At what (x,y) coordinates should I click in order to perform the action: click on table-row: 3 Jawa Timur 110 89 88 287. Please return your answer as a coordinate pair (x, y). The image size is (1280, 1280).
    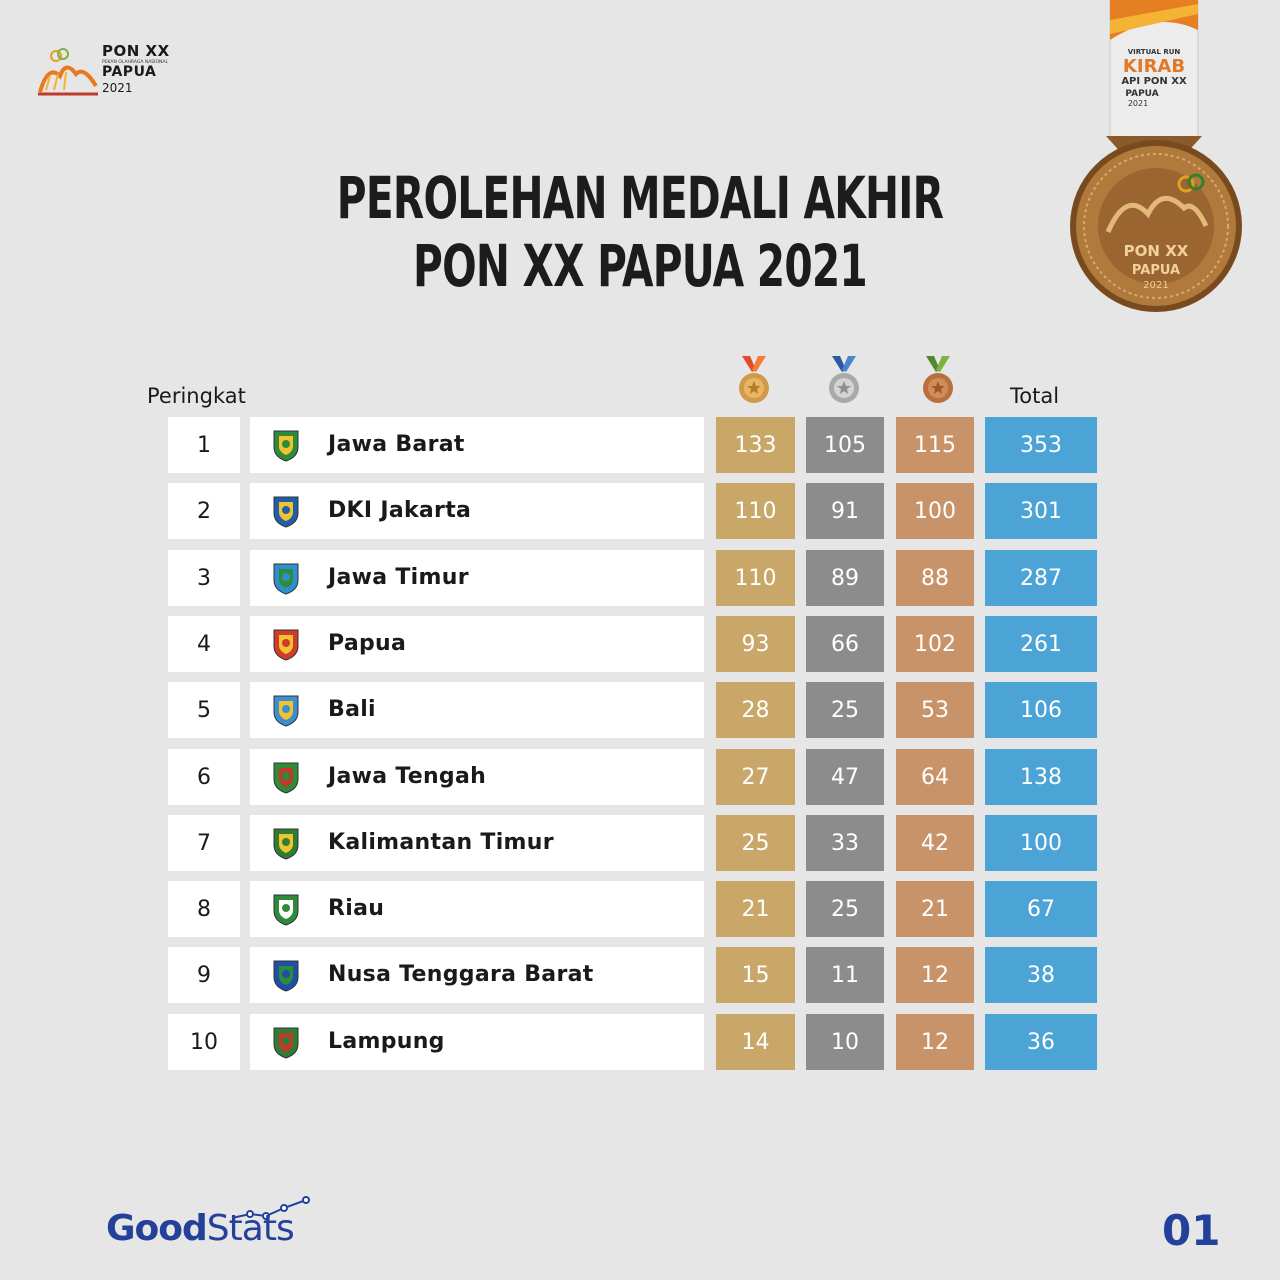
    Looking at the image, I should click on (640, 579).